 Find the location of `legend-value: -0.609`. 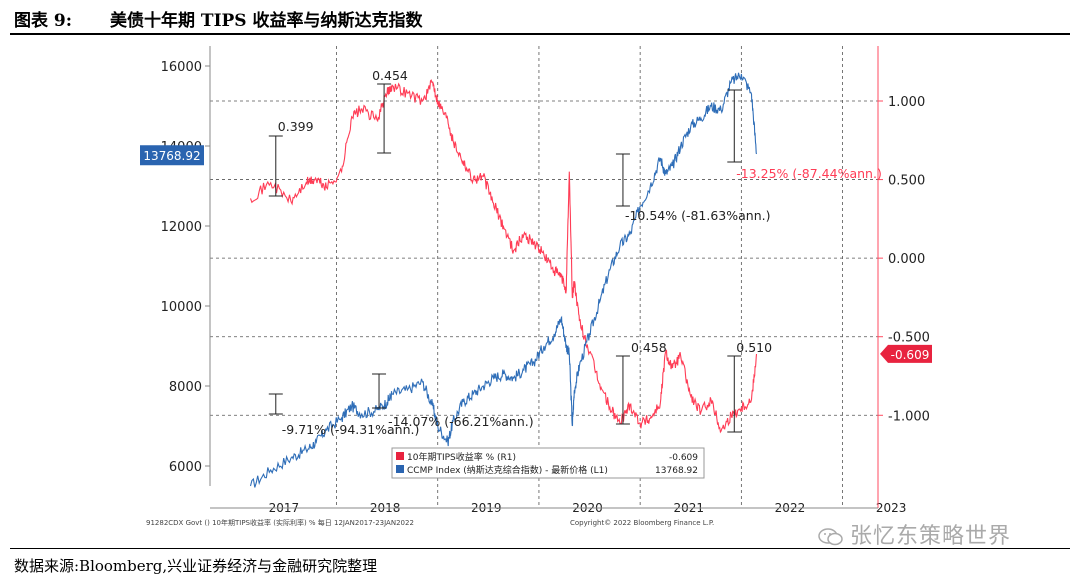

legend-value: -0.609 is located at coordinates (683, 458).